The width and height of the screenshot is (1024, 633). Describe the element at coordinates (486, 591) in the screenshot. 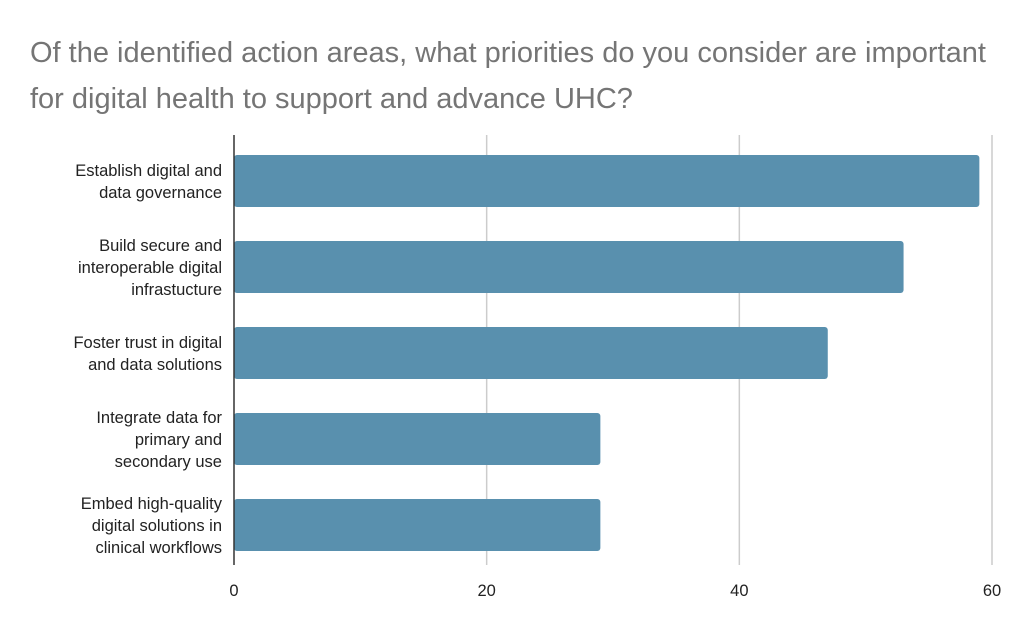

I see `x-tick-label: 20` at that location.